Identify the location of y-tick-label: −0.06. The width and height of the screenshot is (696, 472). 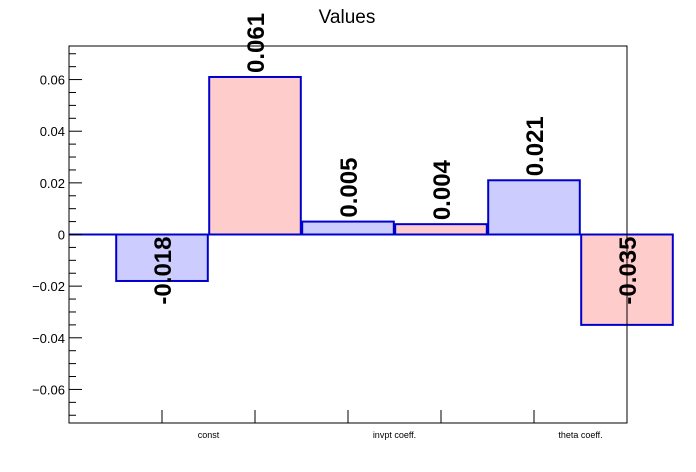
(48, 389).